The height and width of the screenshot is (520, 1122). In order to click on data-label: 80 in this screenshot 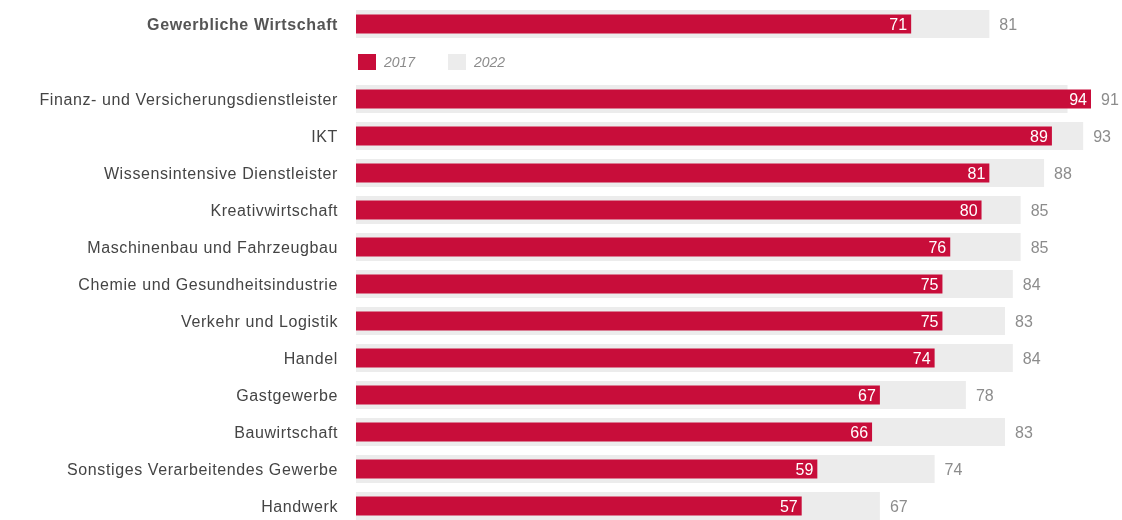, I will do `click(968, 210)`.